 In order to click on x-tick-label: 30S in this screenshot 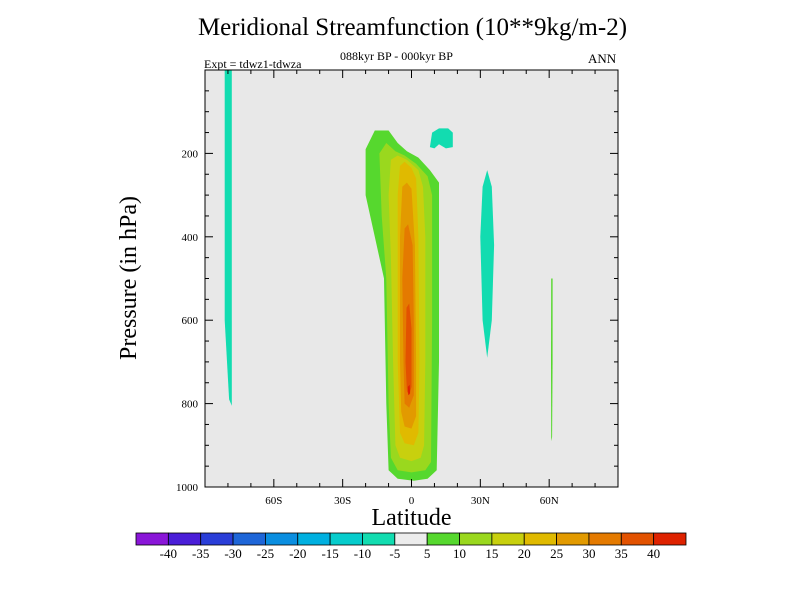, I will do `click(342, 501)`.